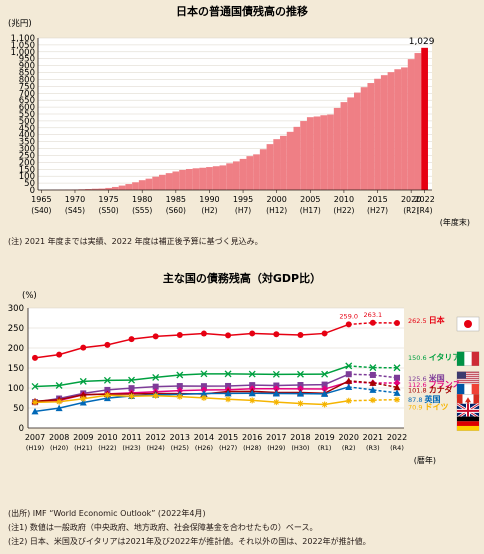 The height and width of the screenshot is (554, 484). What do you see at coordinates (131, 437) in the screenshot?
I see `chart2-xtick-label: 2011` at bounding box center [131, 437].